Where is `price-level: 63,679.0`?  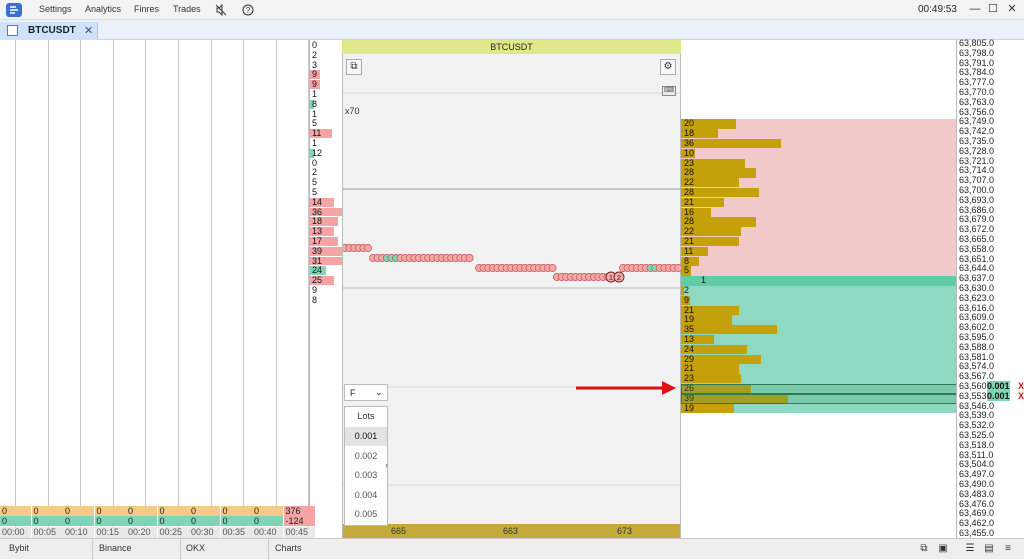 price-level: 63,679.0 is located at coordinates (977, 219).